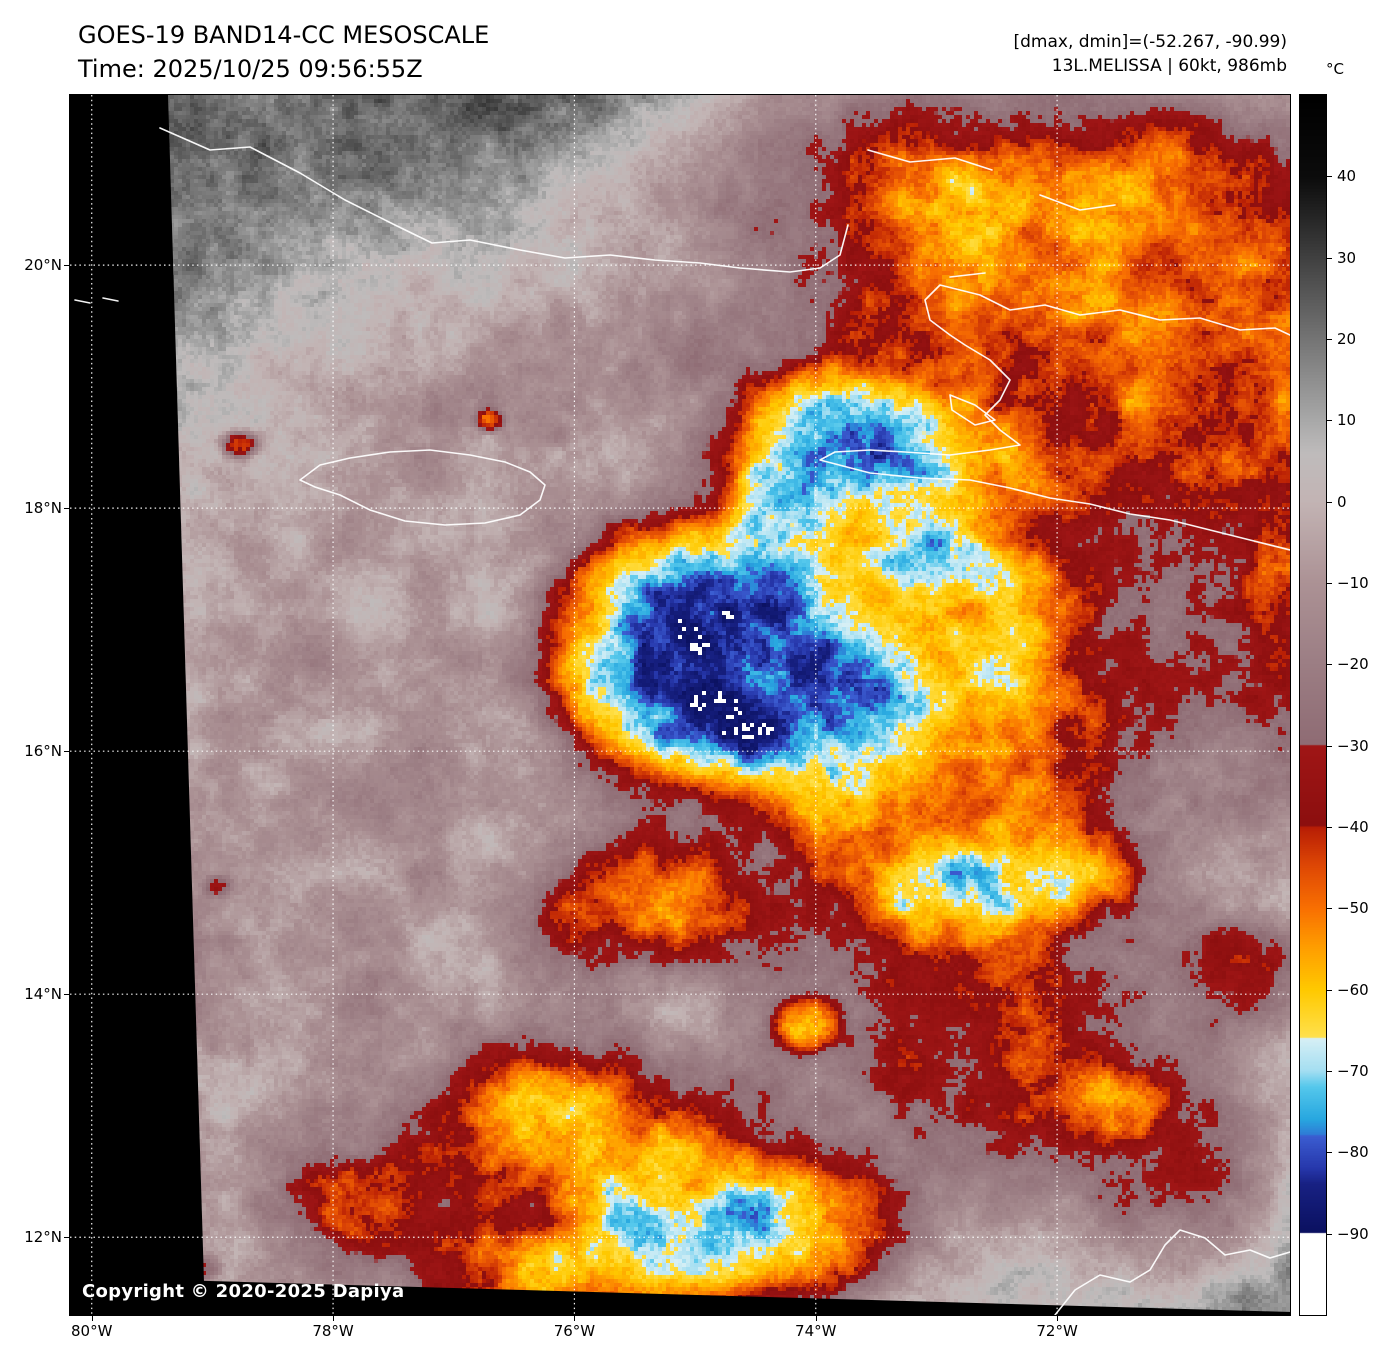 This screenshot has height=1359, width=1390. I want to click on colorbar-tick-label: −70, so click(1353, 1071).